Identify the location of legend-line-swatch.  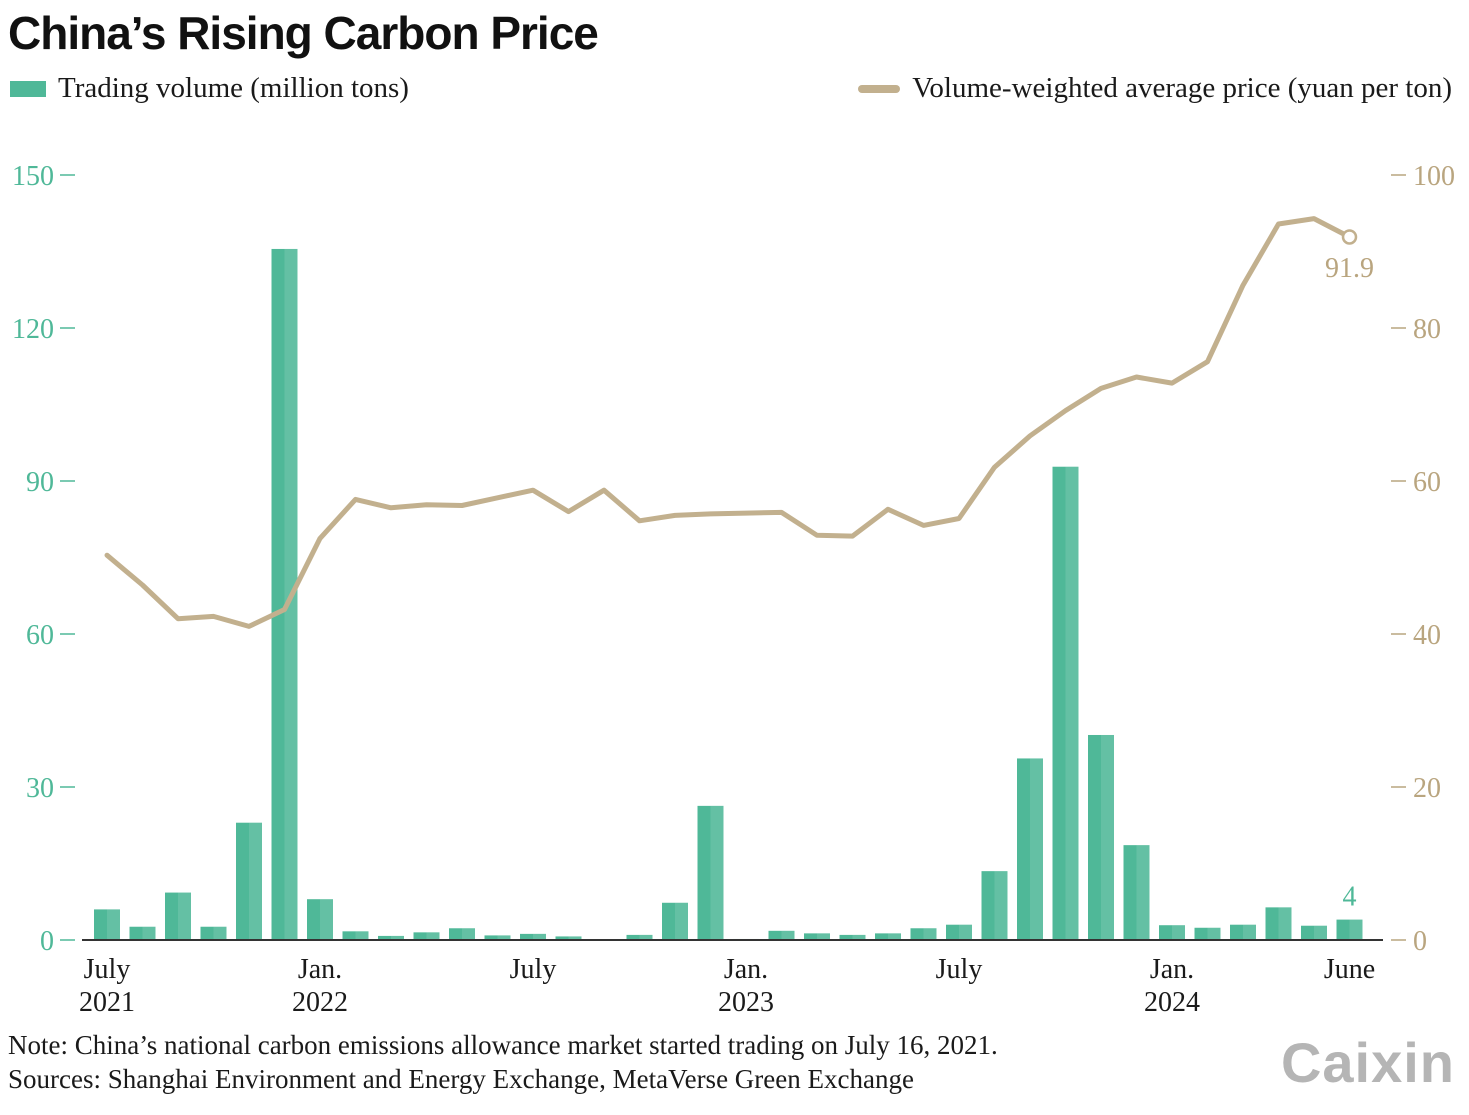
(879, 88).